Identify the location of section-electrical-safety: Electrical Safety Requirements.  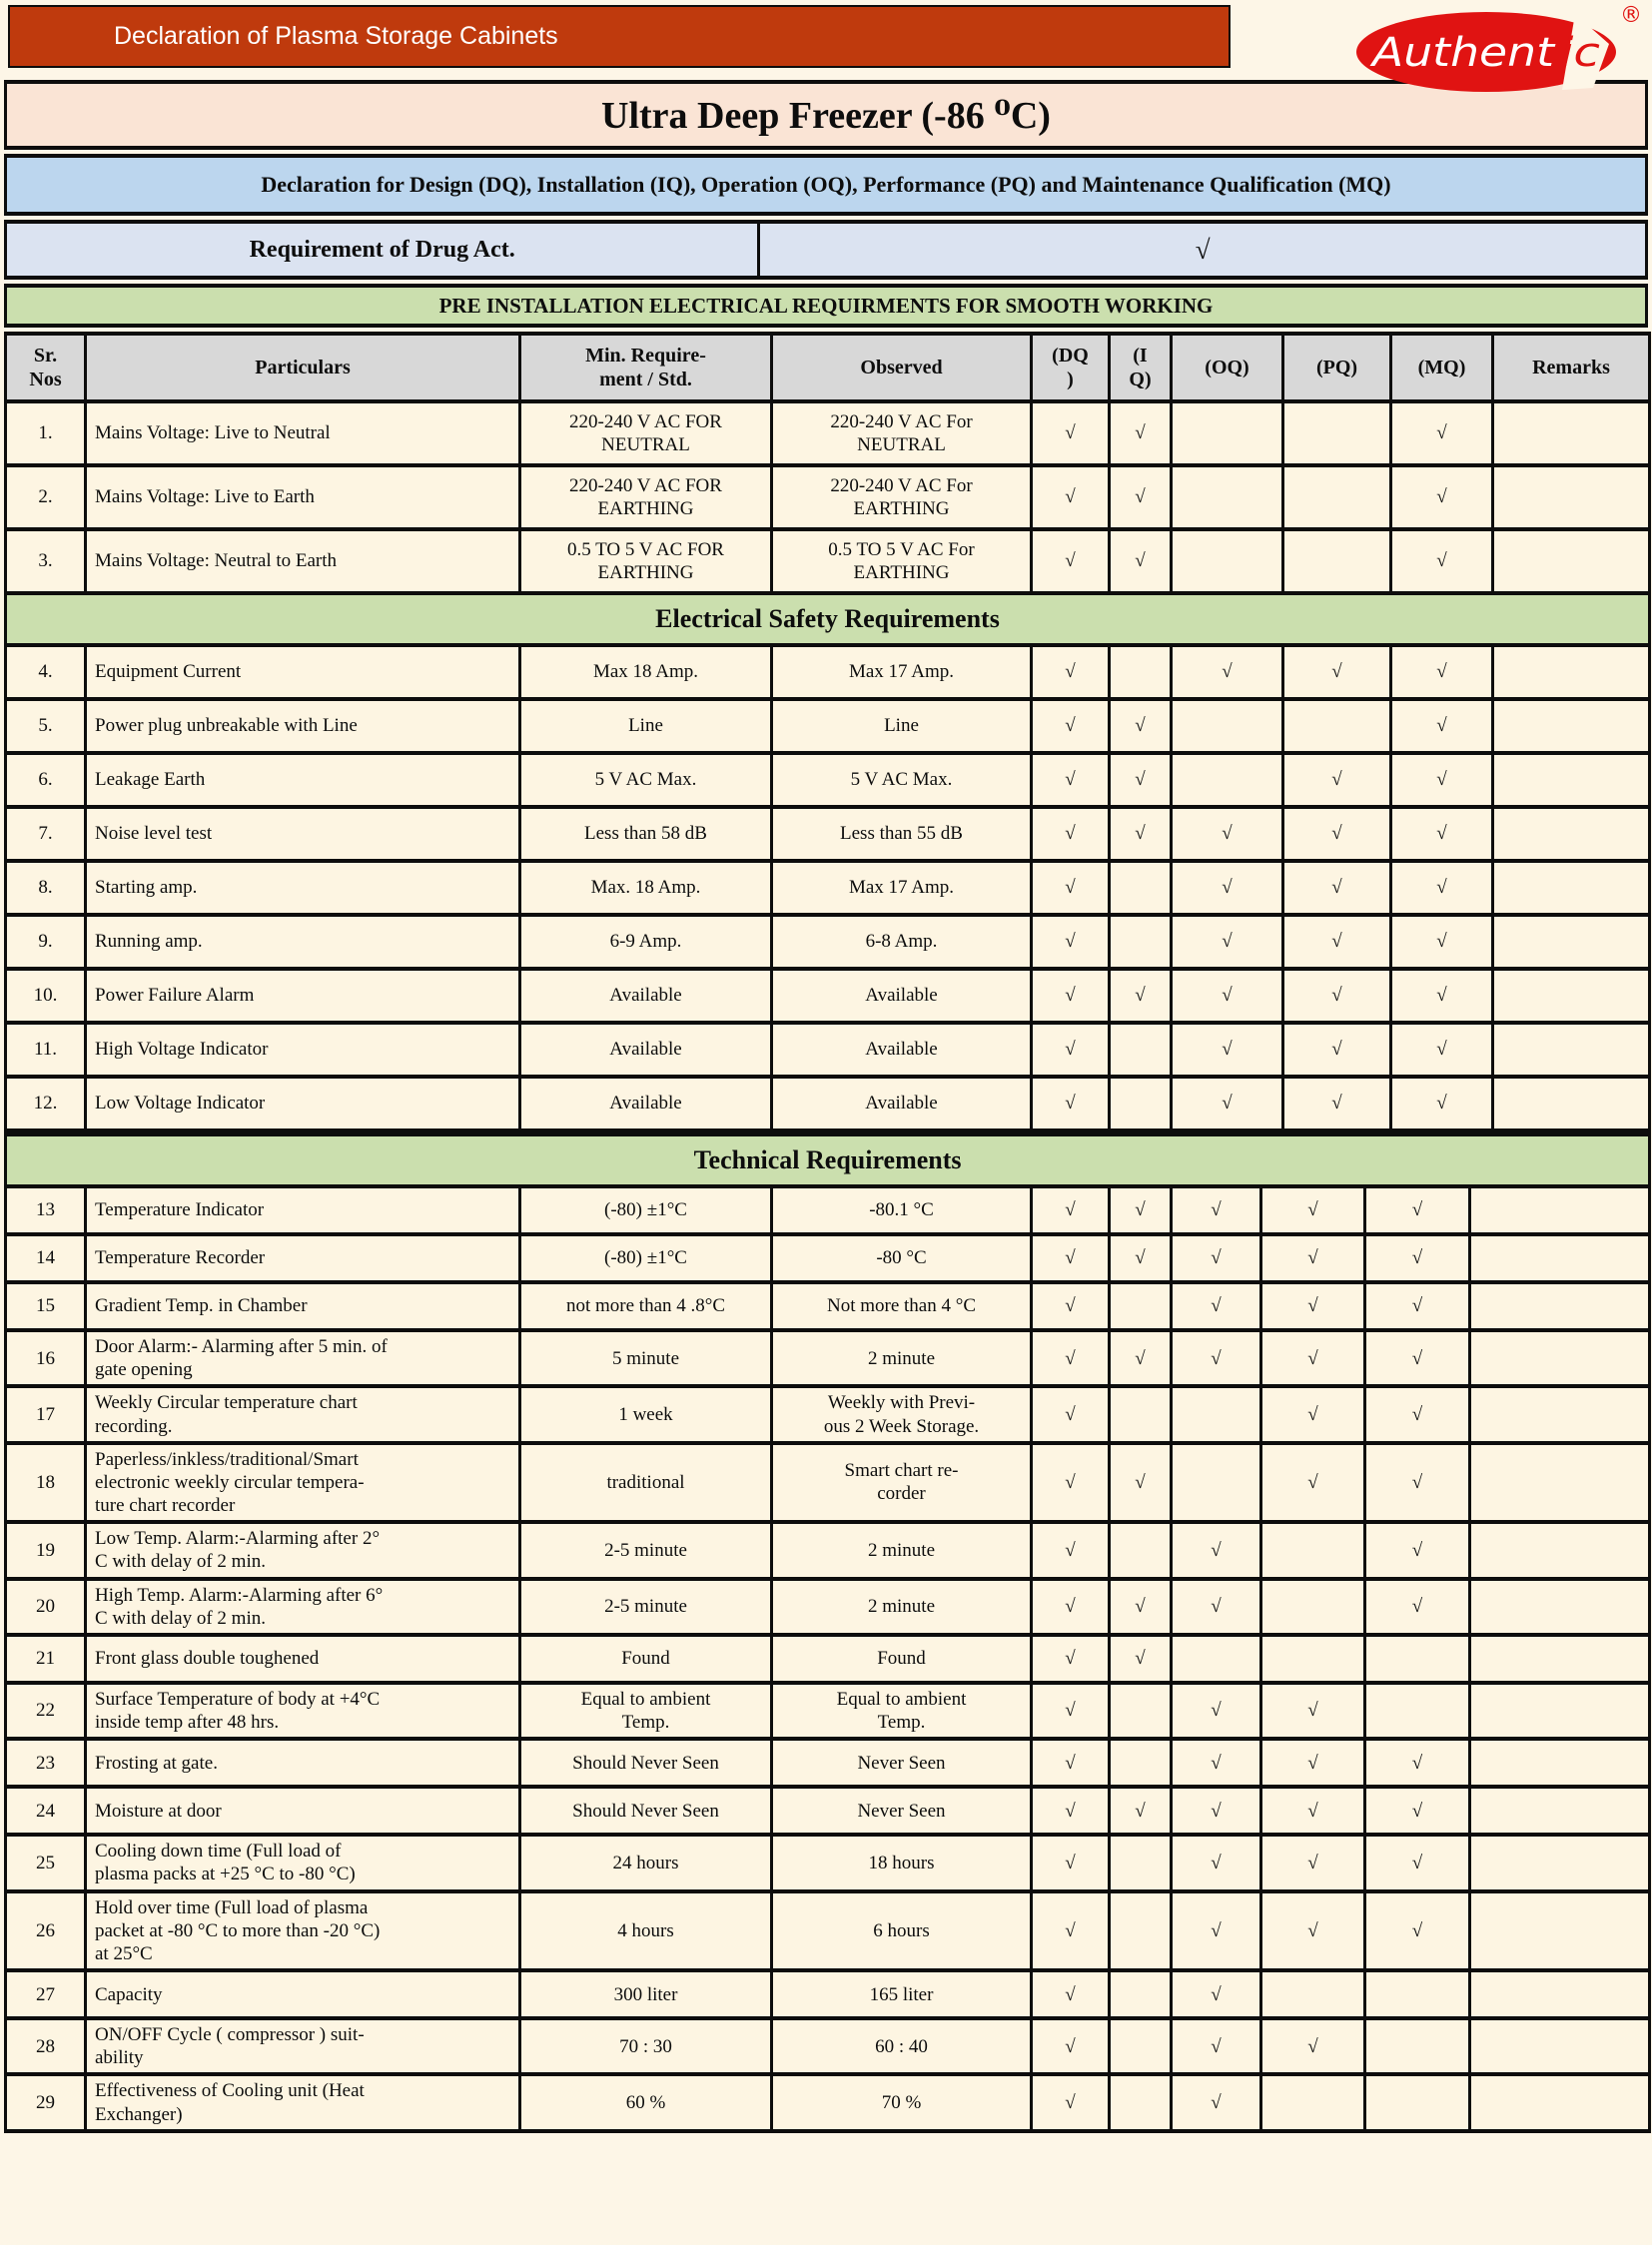
(827, 619).